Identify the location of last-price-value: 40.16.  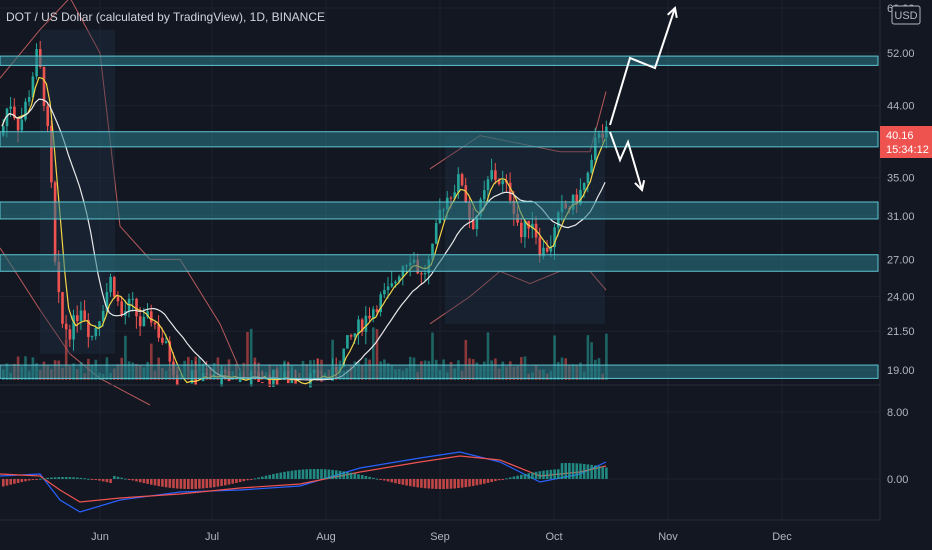
(900, 136).